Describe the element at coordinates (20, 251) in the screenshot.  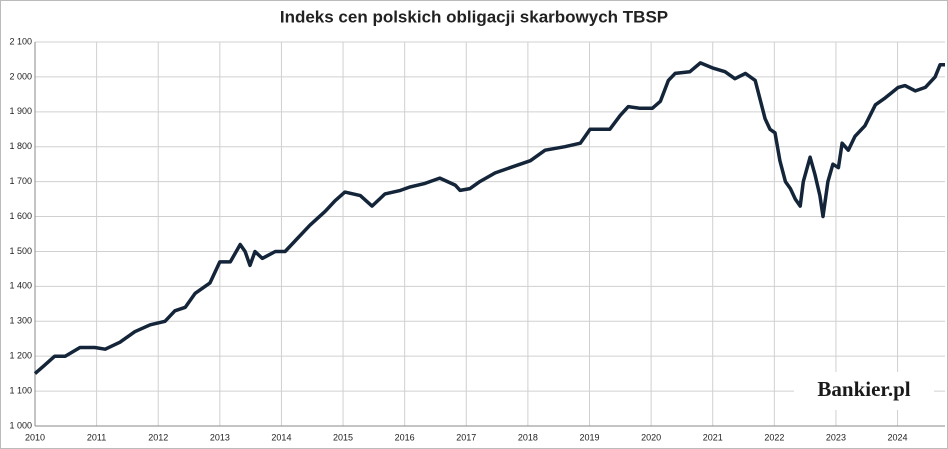
I see `y-tick-label: 1 500` at that location.